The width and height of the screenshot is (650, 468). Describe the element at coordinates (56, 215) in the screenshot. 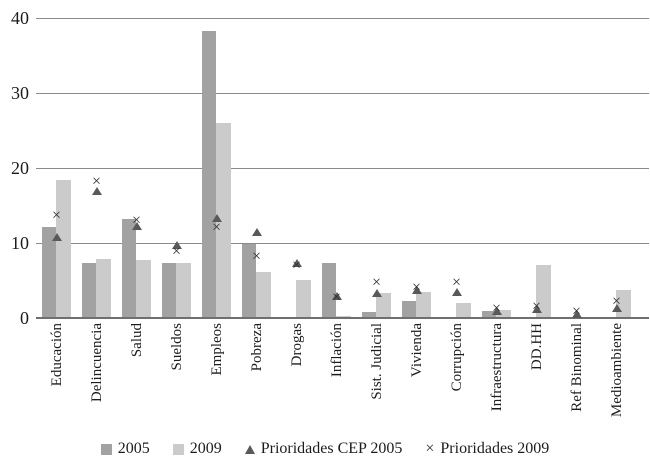

I see `x-marker-Educación: ×` at that location.